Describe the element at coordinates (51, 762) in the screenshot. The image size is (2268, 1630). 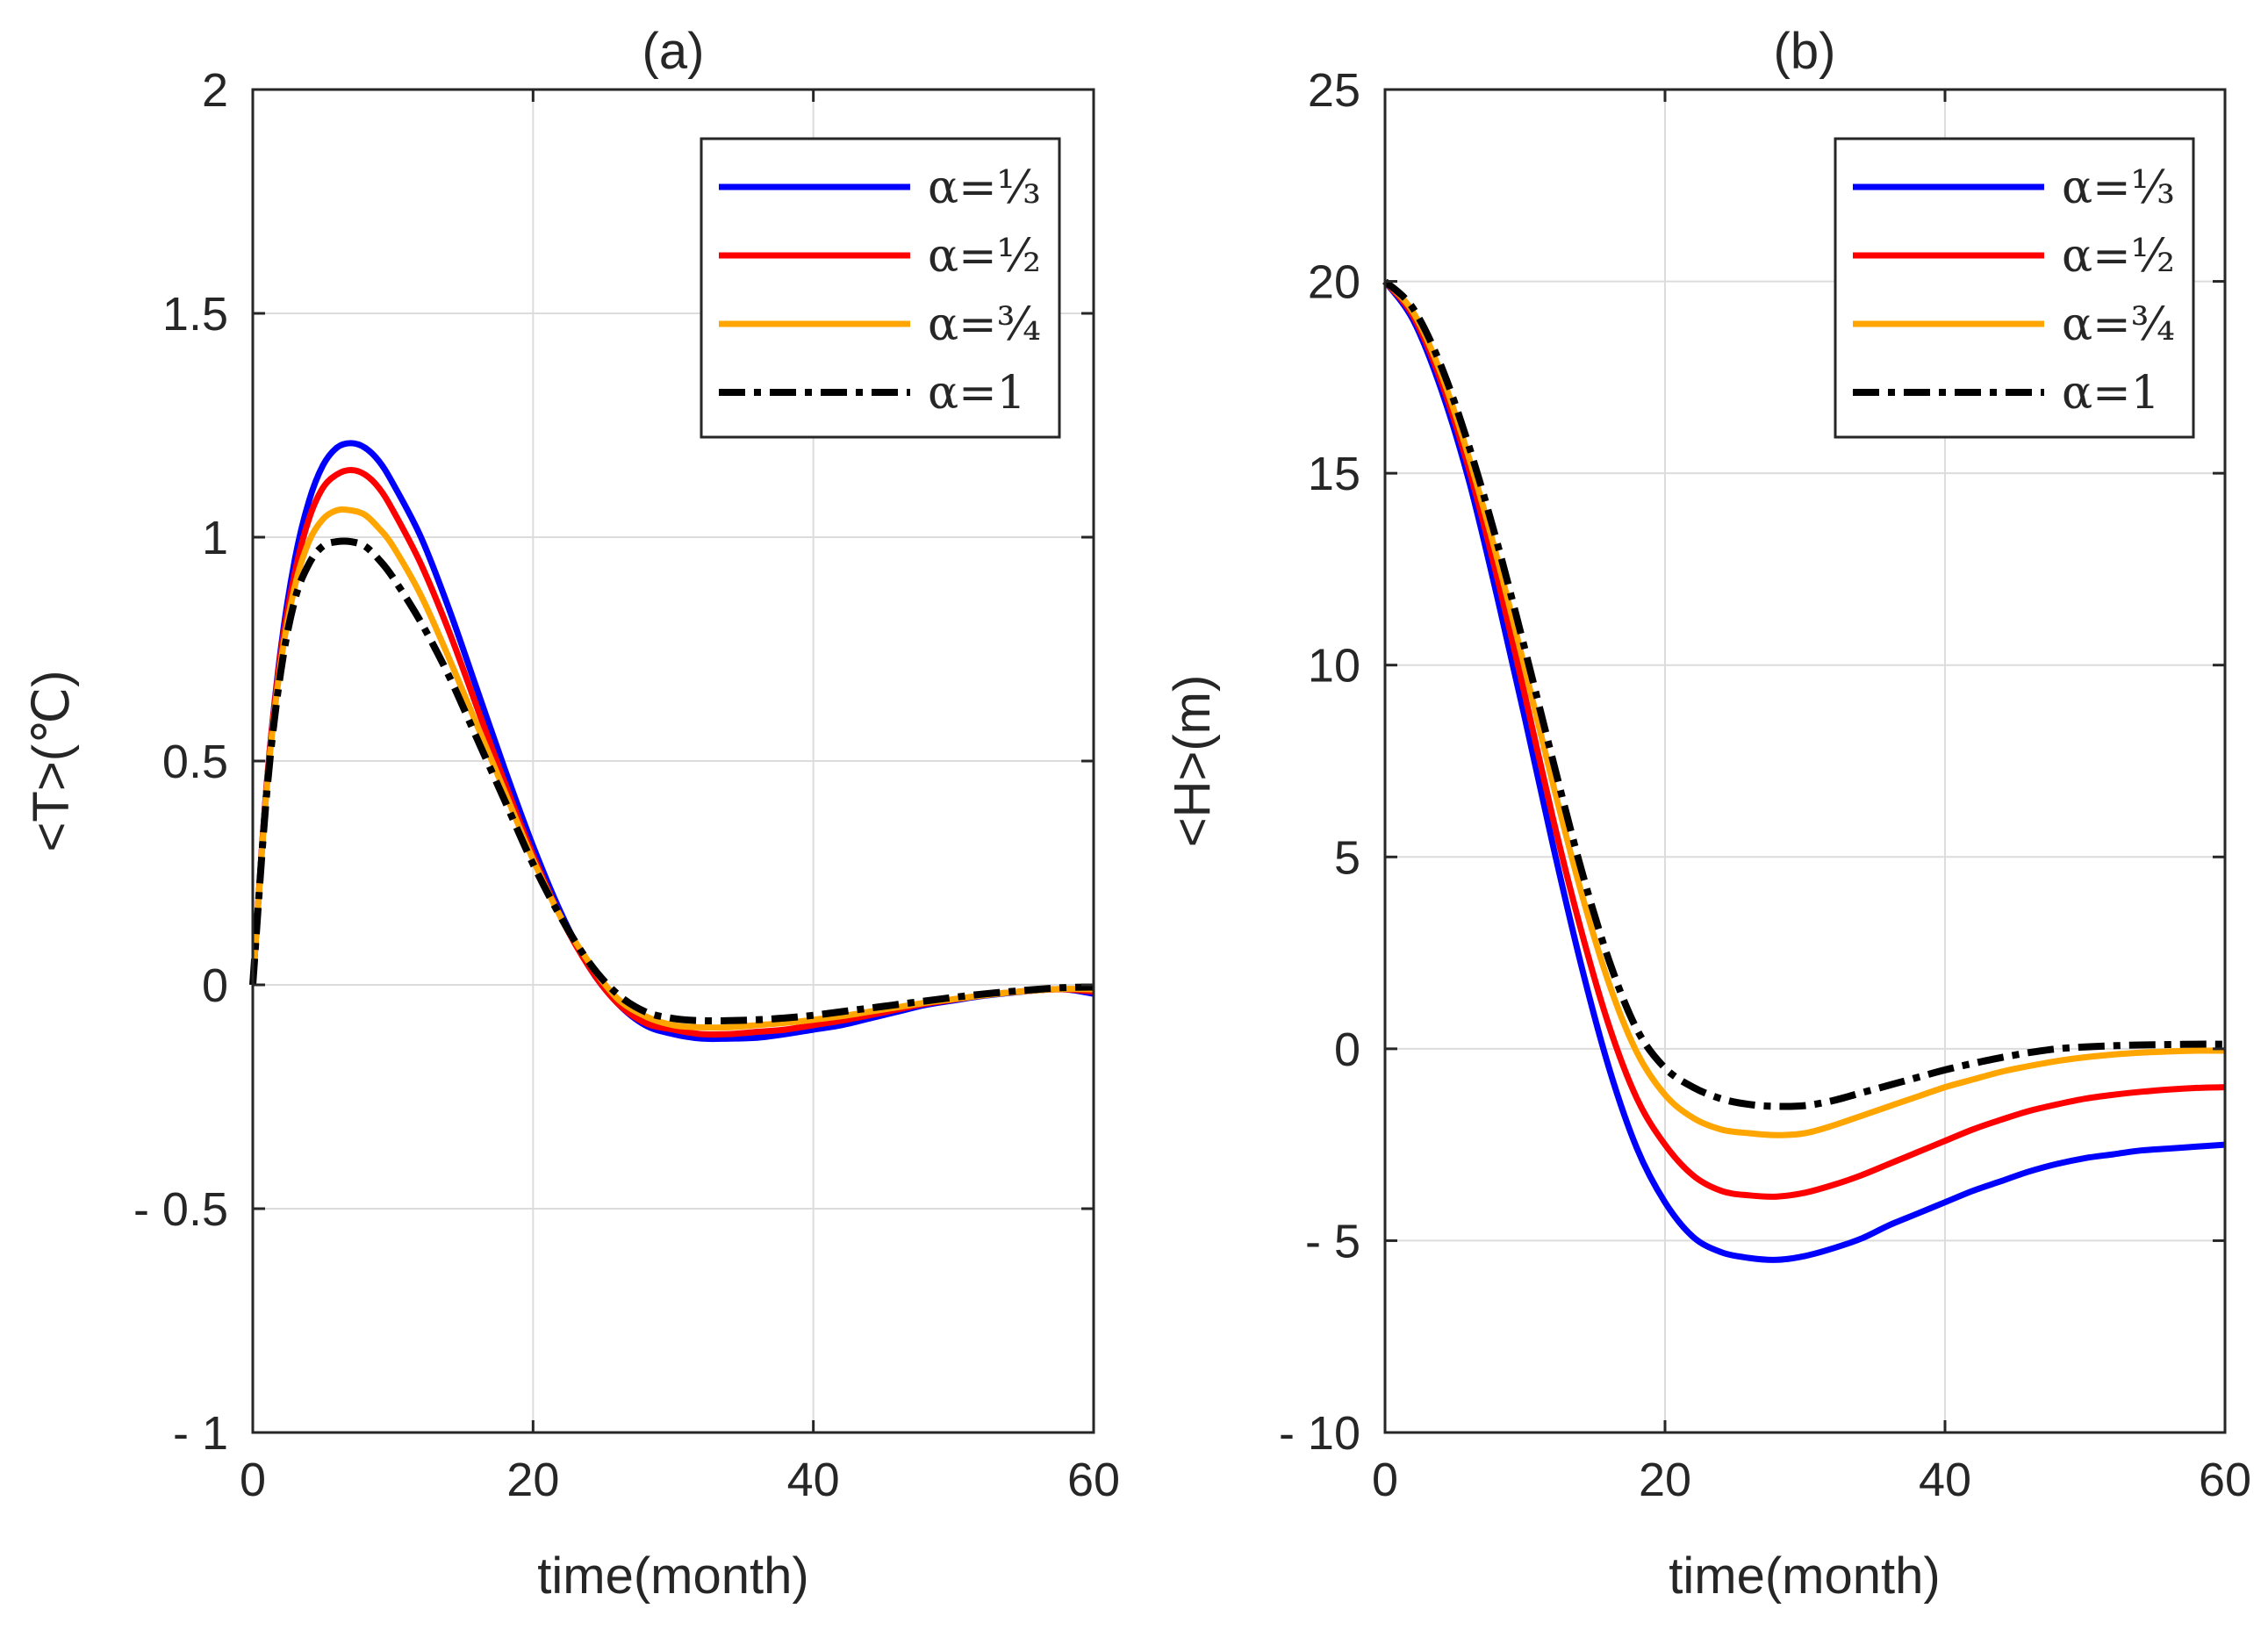
I see `y-axis-label-a: <T>(℃)` at that location.